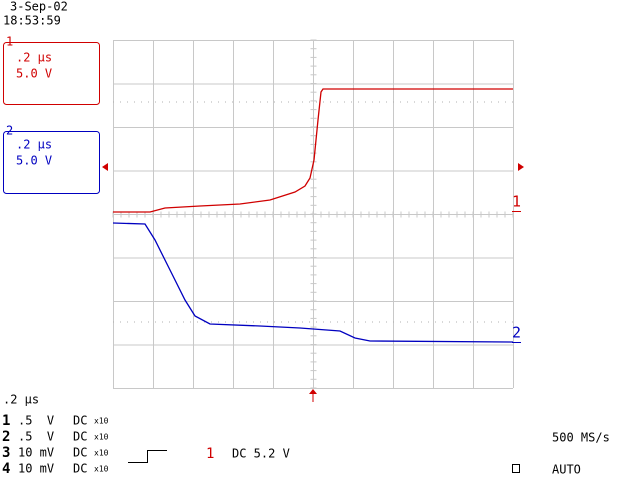 The width and height of the screenshot is (640, 480). What do you see at coordinates (32, 21) in the screenshot?
I see `time: 18:53:59` at bounding box center [32, 21].